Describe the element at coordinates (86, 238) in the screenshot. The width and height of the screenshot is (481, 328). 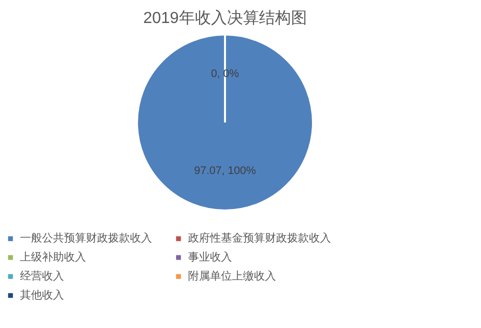
I see `legend-label: 一般公共预算财政拨款收入` at that location.